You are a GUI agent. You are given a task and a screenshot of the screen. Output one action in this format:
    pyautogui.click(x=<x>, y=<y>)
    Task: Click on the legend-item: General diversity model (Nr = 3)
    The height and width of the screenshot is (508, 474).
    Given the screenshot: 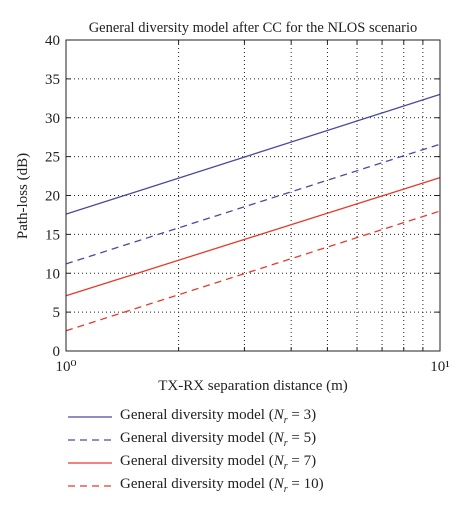 What is the action you would take?
    pyautogui.click(x=268, y=416)
    